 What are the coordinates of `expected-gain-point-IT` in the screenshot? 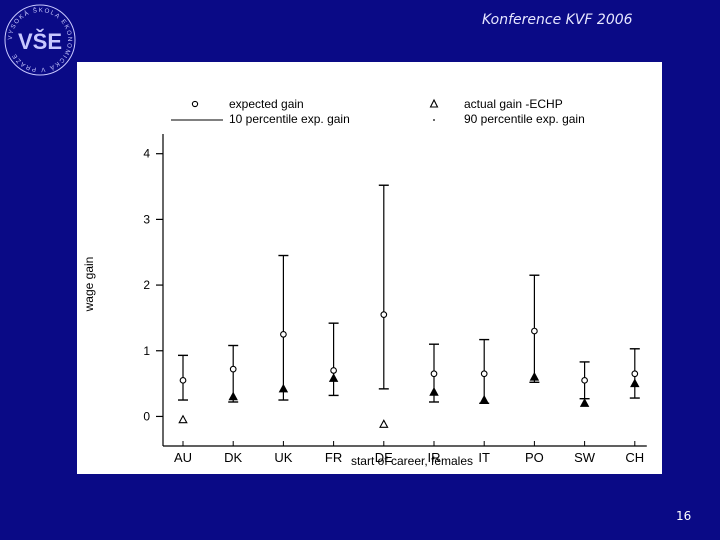 It's located at (484, 374).